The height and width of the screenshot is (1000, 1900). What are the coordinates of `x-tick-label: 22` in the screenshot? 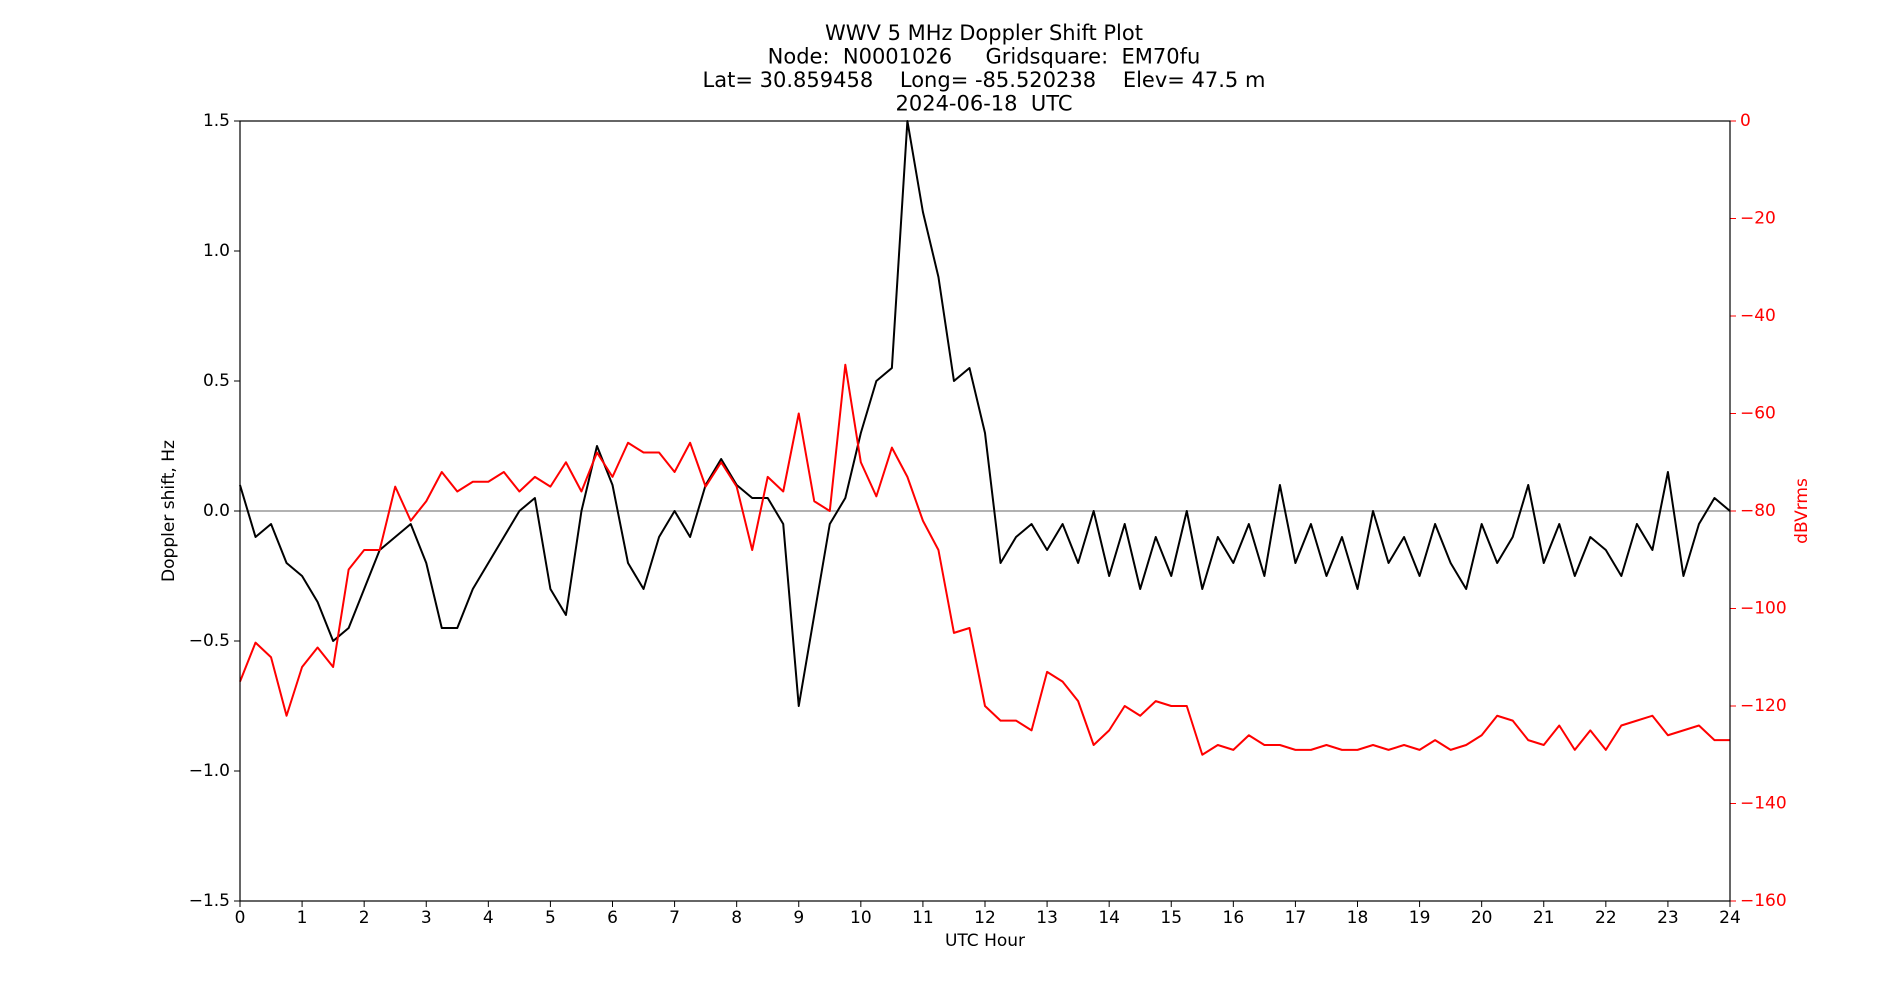 It's located at (1606, 918).